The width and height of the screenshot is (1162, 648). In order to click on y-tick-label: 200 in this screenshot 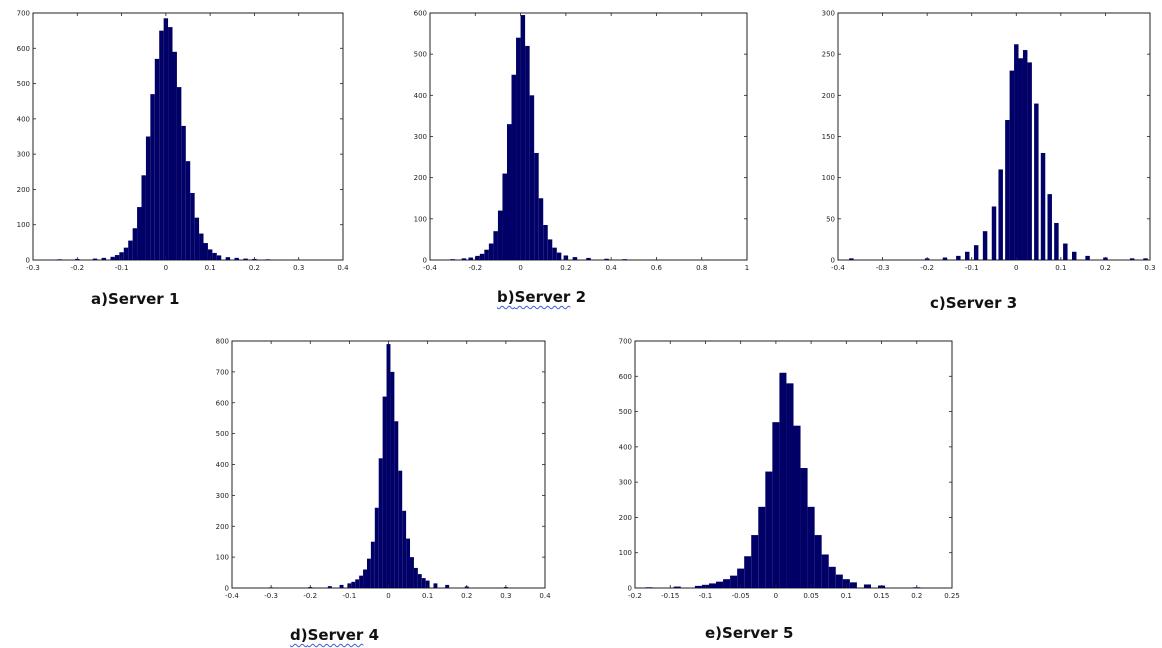, I will do `click(23, 190)`.